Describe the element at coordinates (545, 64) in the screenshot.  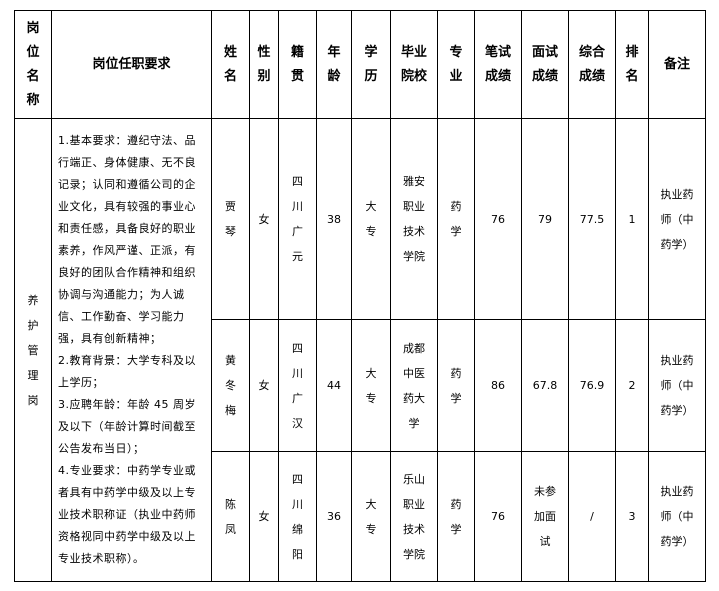
I see `header-interview-score: 面试 成绩` at that location.